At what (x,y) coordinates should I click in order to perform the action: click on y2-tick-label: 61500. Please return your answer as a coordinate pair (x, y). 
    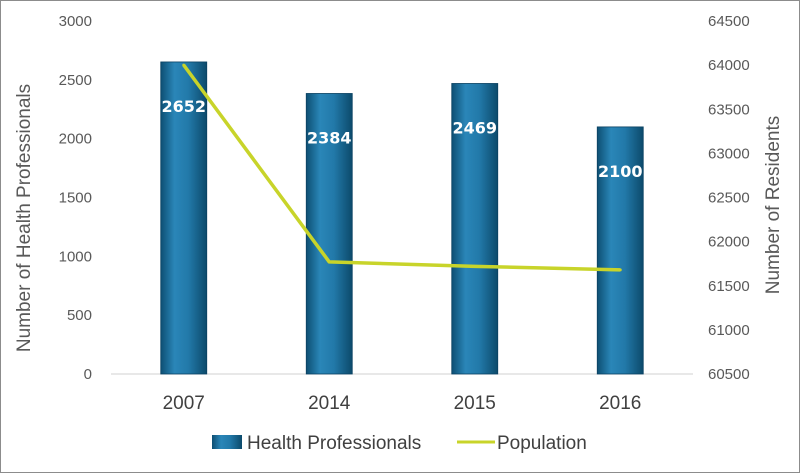
    Looking at the image, I should click on (729, 286).